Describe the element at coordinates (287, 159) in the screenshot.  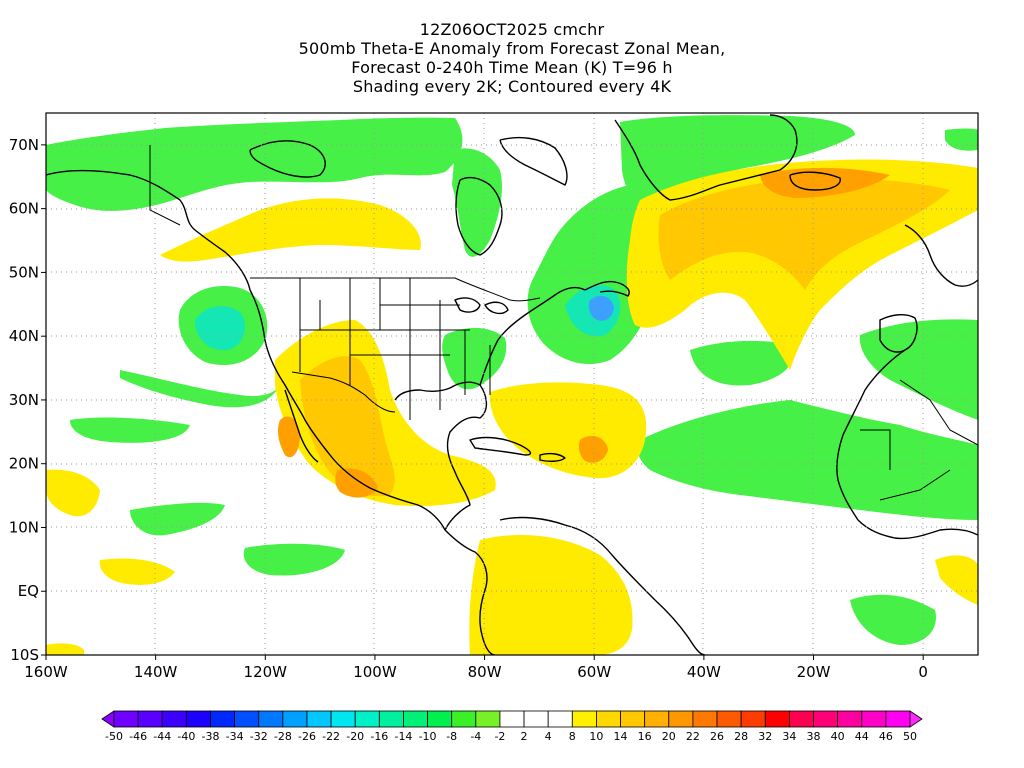
I see `coast-arctic-islands` at that location.